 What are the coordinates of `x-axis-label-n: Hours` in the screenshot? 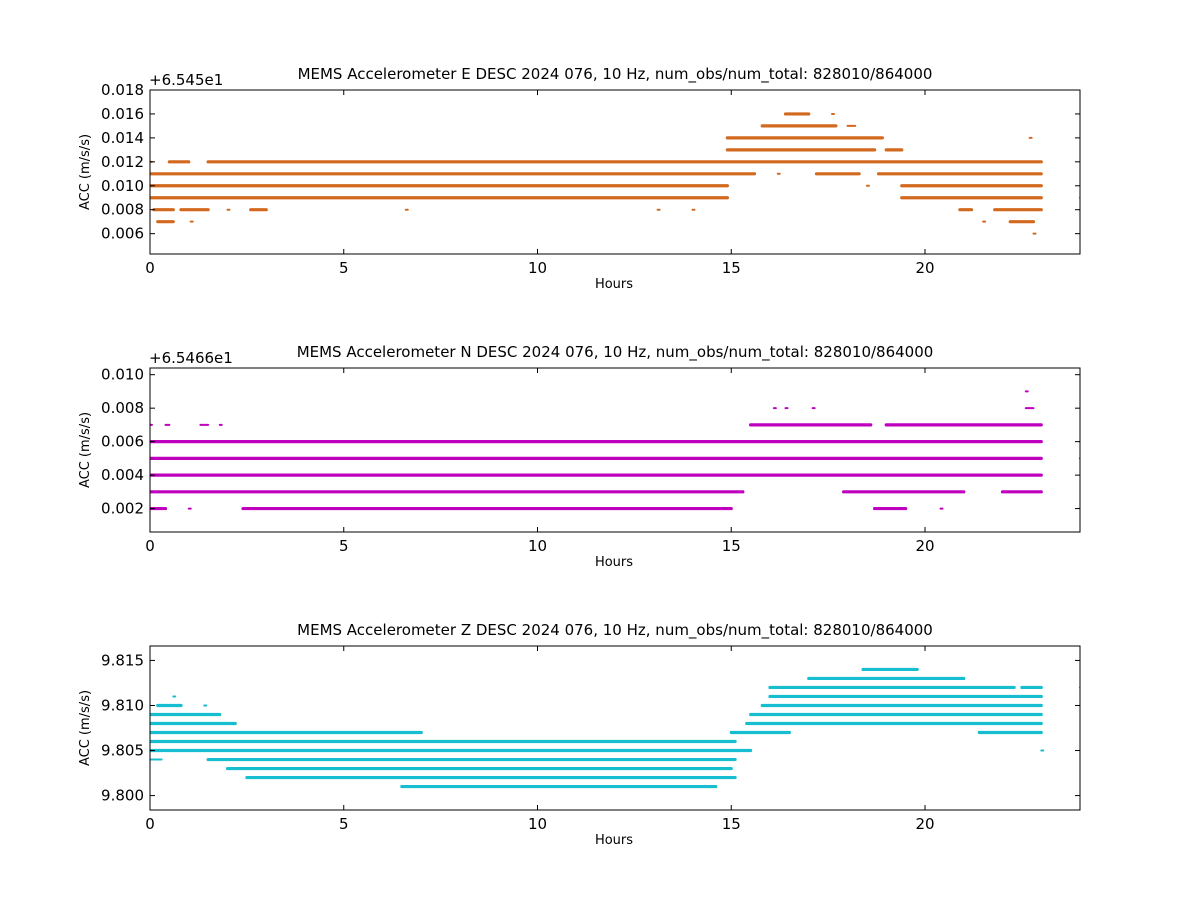 It's located at (614, 562).